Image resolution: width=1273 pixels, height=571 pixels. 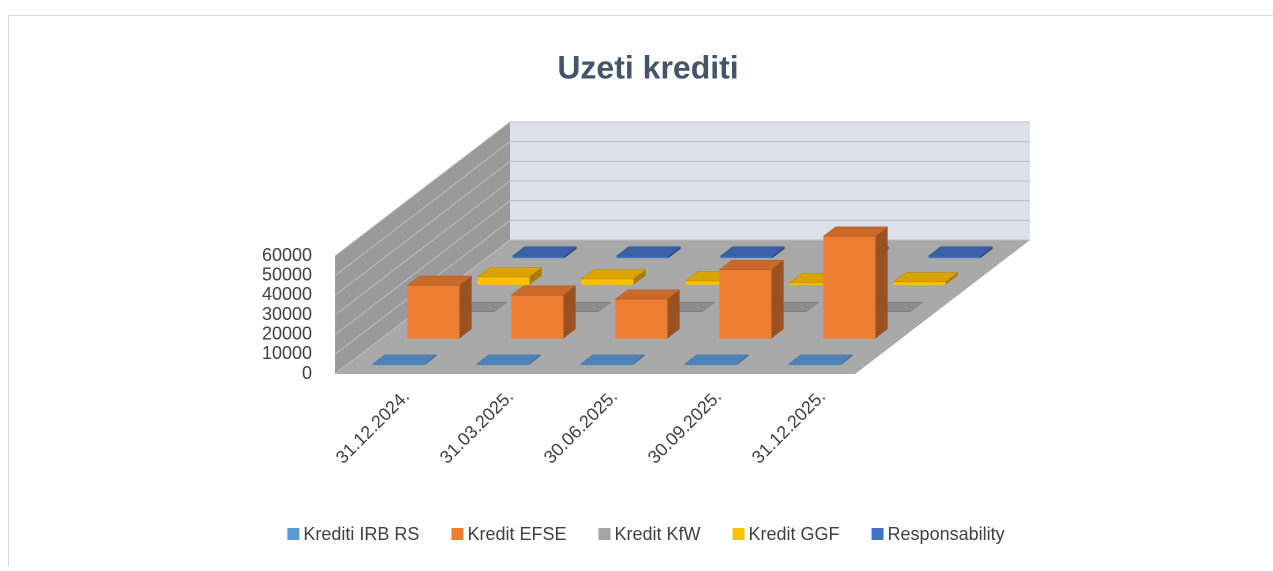 What do you see at coordinates (657, 534) in the screenshot?
I see `legend-label: Kredit KfW` at bounding box center [657, 534].